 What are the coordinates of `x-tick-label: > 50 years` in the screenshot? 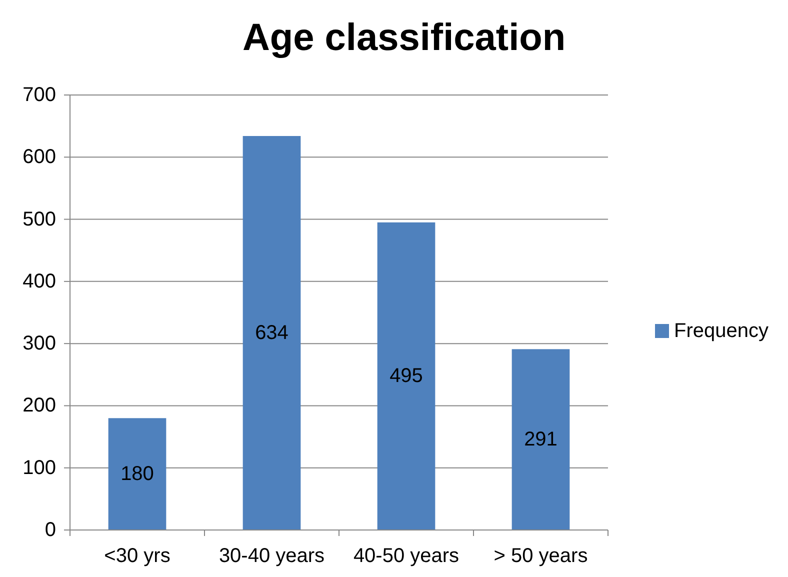 It's located at (541, 556).